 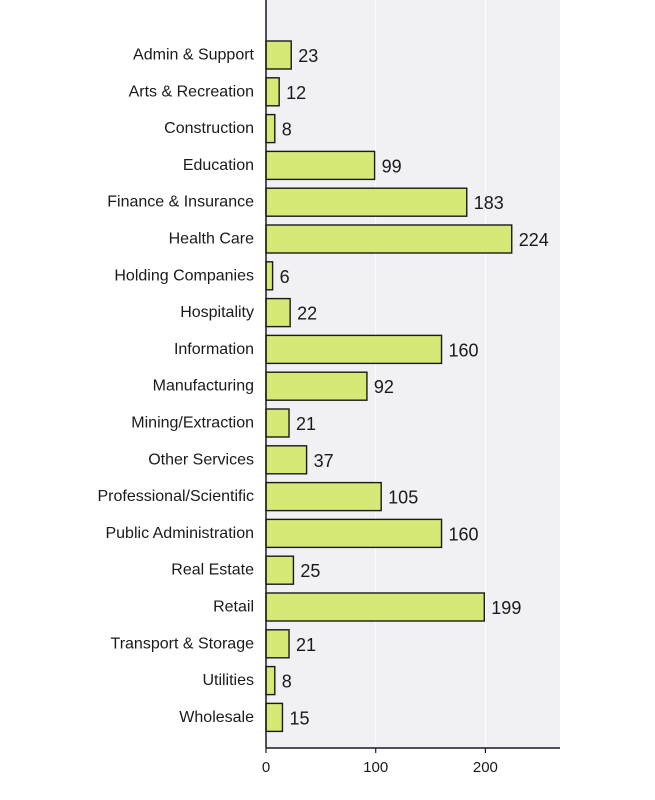 I want to click on category-label: Manufacturing, so click(x=203, y=386).